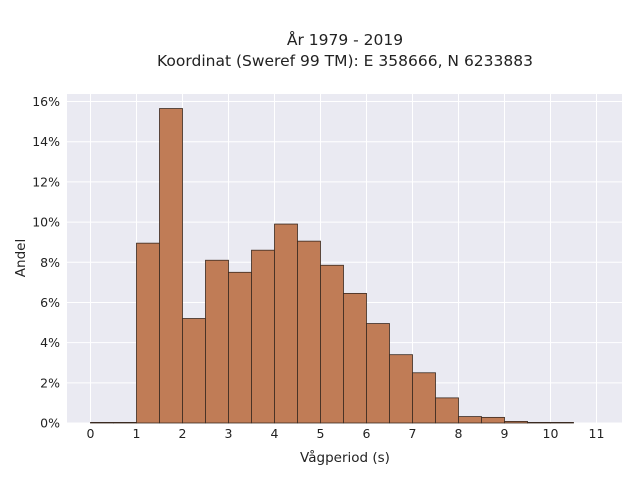 This screenshot has height=480, width=640. I want to click on x-axis-label: Vågperiod (s), so click(345, 457).